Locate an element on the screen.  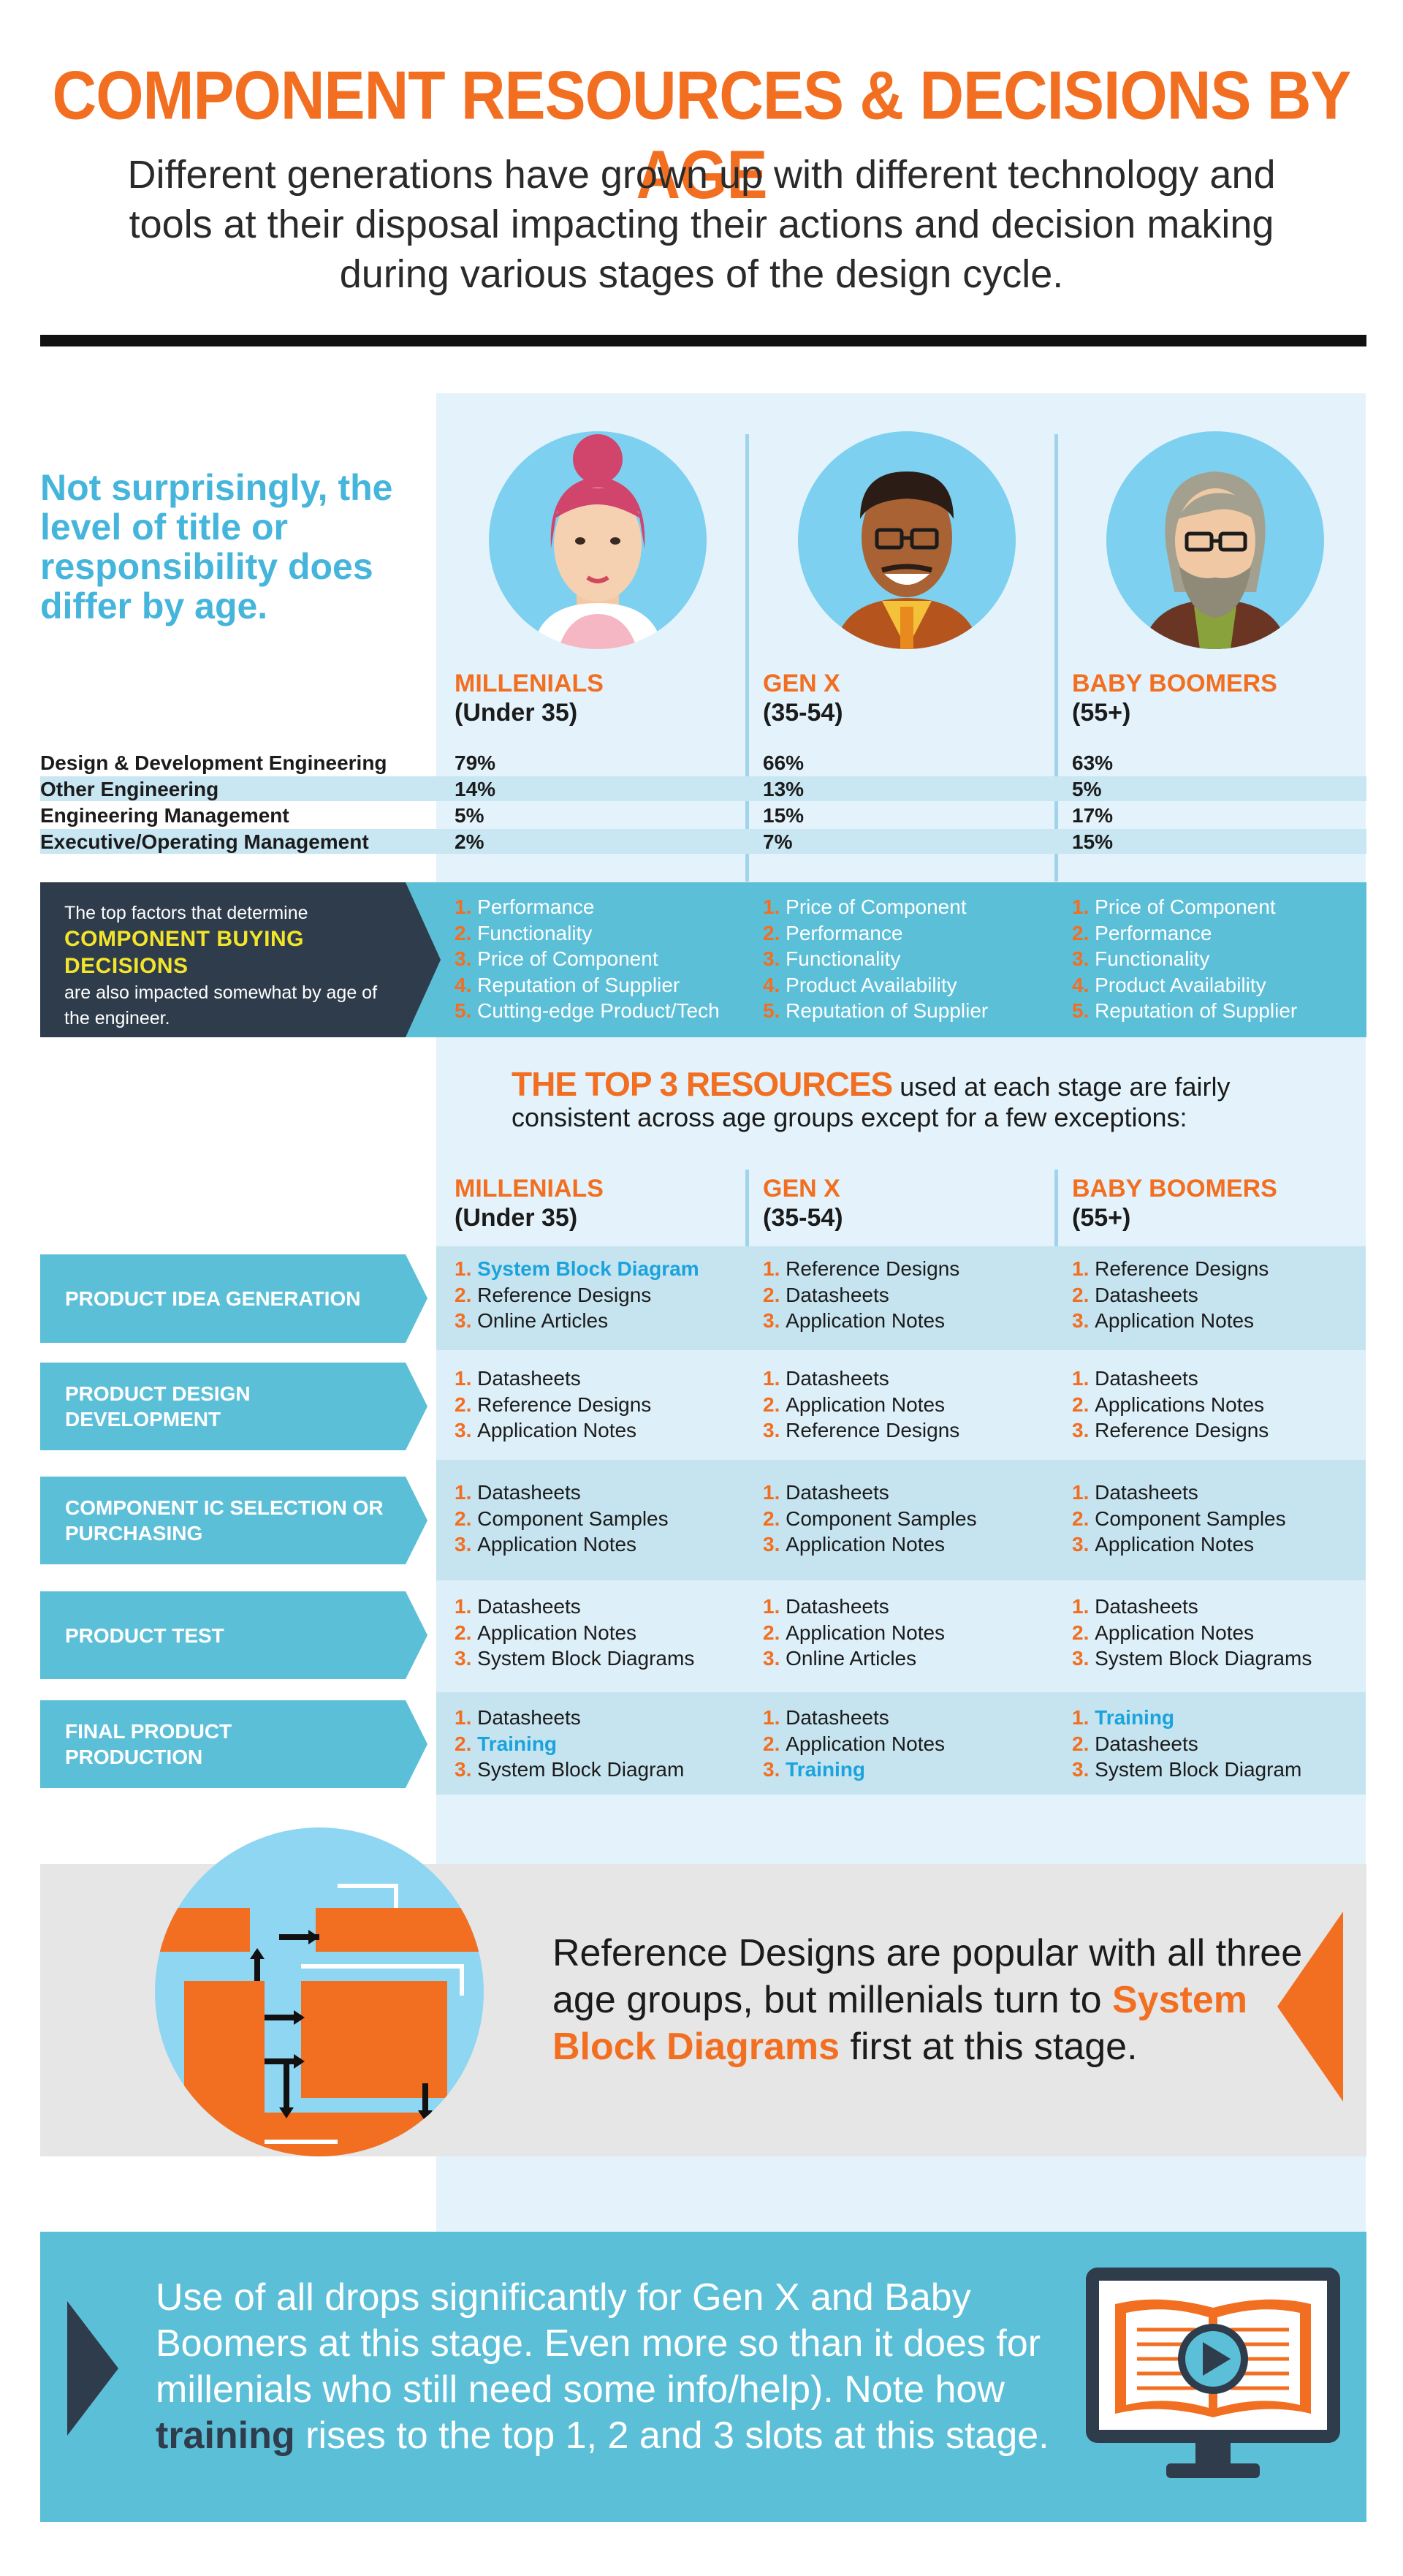
baby-boomer-avatar is located at coordinates (1215, 540).